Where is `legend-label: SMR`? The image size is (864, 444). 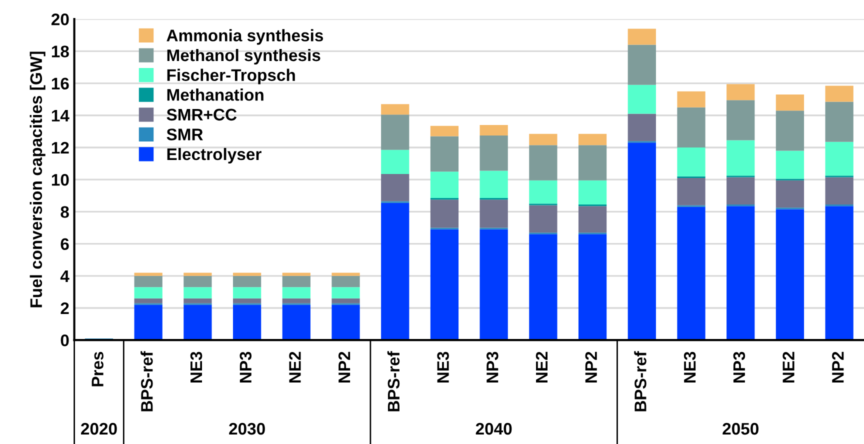 legend-label: SMR is located at coordinates (184, 134).